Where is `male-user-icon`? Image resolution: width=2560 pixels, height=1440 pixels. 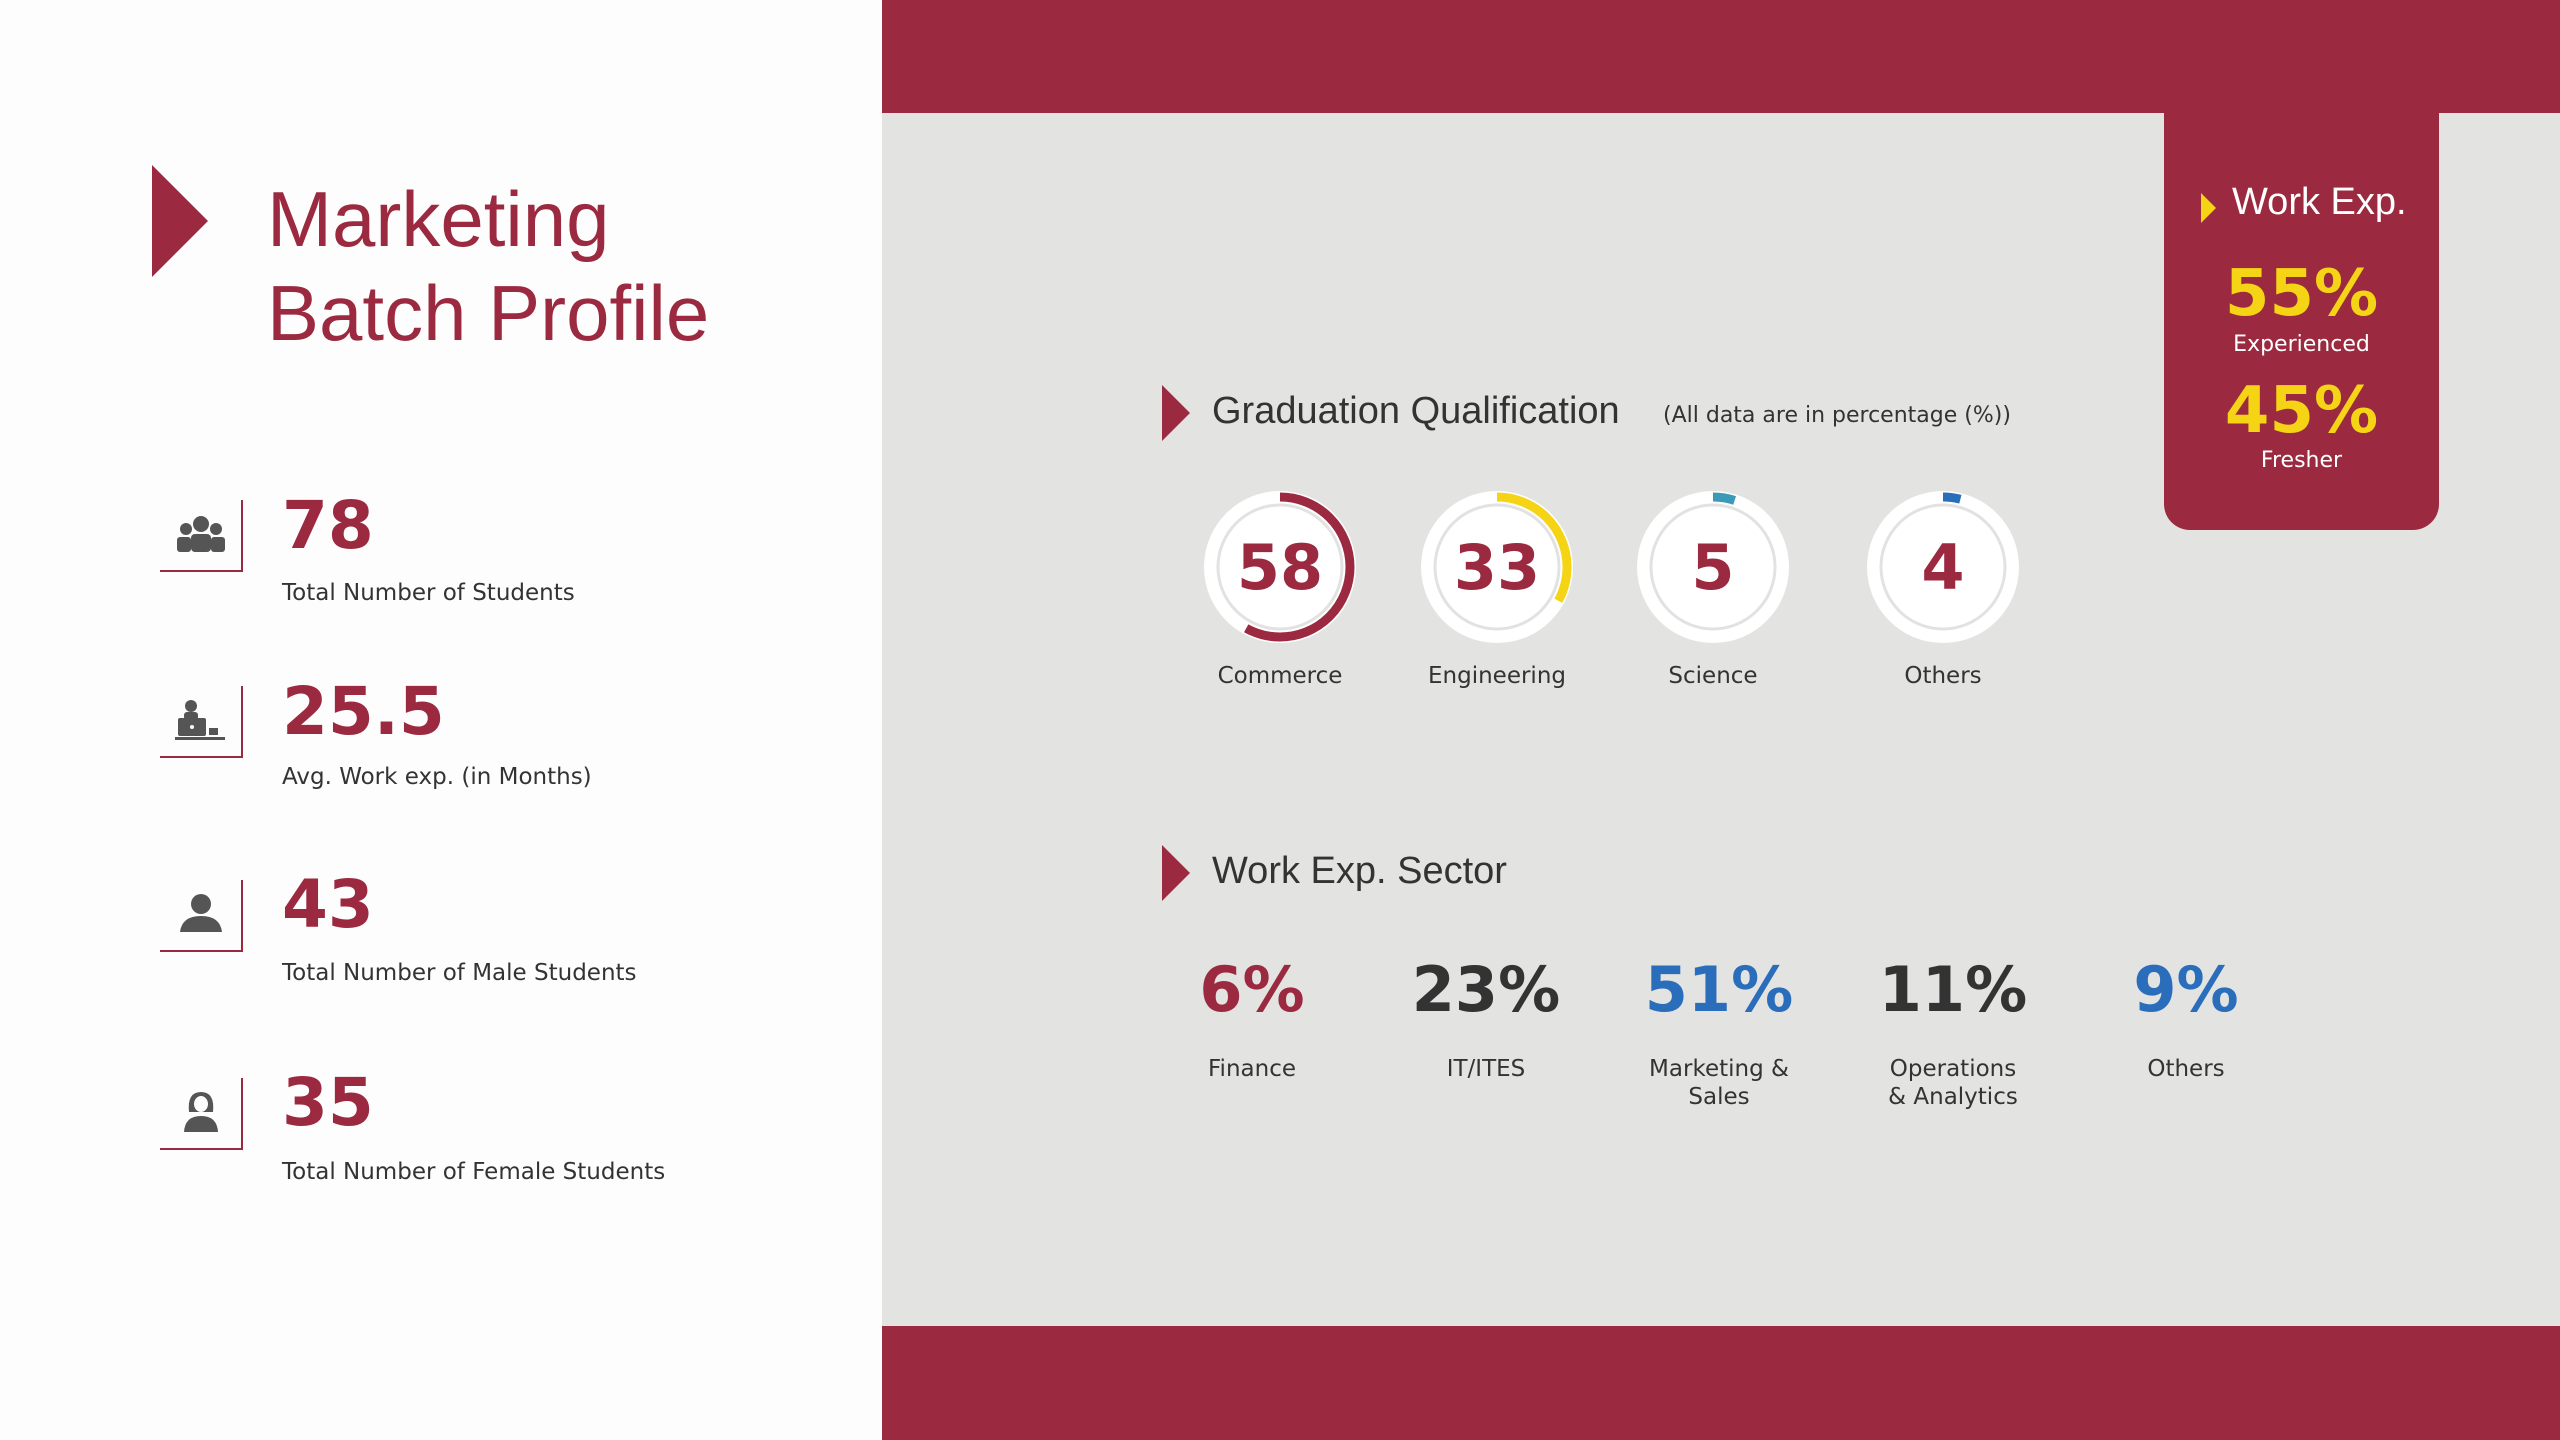 male-user-icon is located at coordinates (201, 916).